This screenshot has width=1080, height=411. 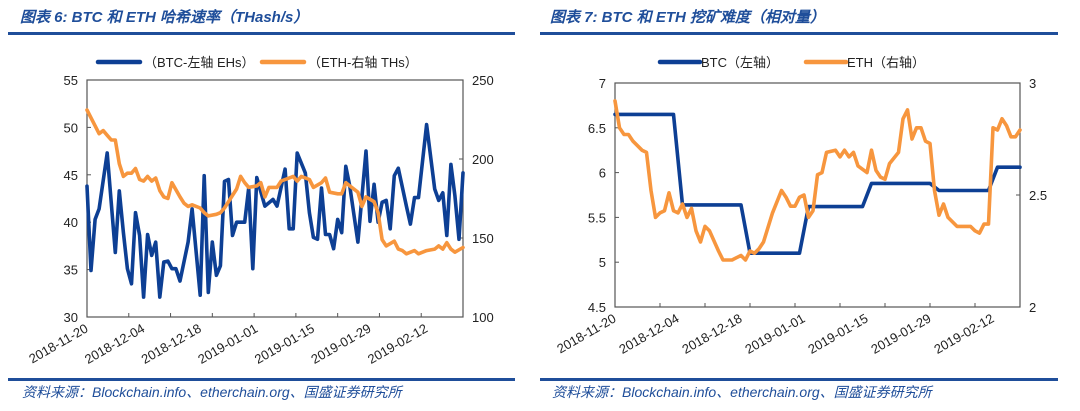 What do you see at coordinates (164, 17) in the screenshot?
I see `chart-6-title: 图表 6: BTC 和 ETH 哈希速率（THash/s）` at bounding box center [164, 17].